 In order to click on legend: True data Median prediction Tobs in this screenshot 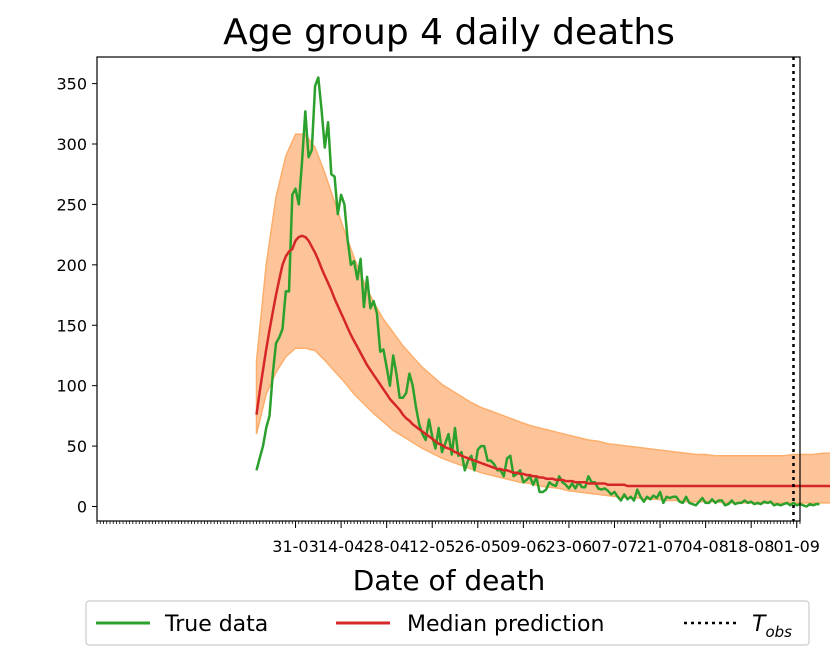, I will do `click(447, 623)`.